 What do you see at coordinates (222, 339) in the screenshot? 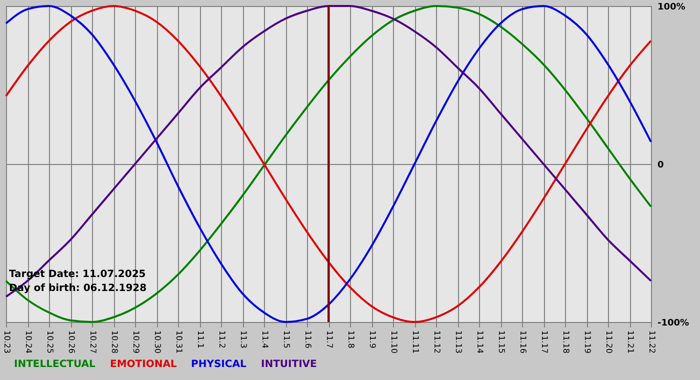
I see `x-tick-label: 11.2` at bounding box center [222, 339].